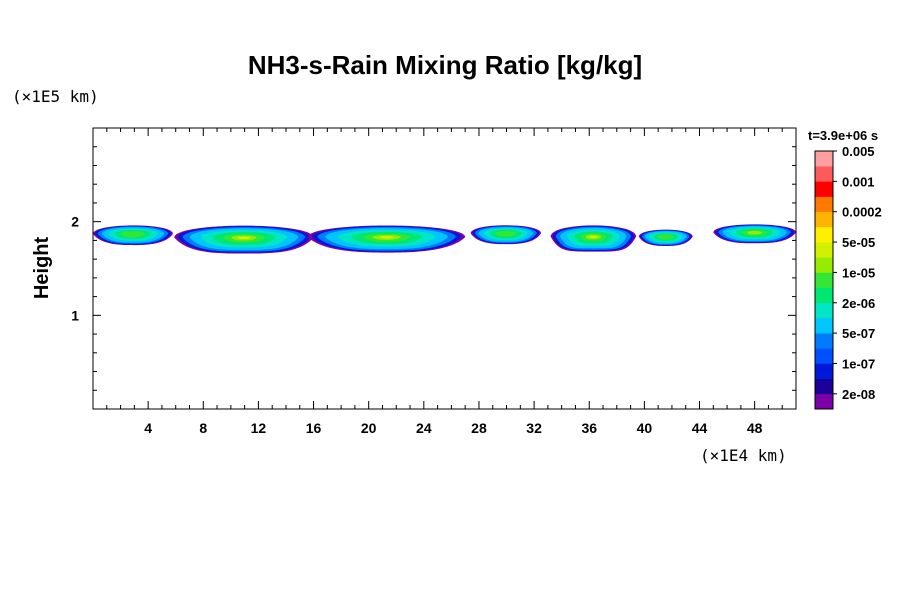 The image size is (900, 600). What do you see at coordinates (700, 428) in the screenshot?
I see `x-tick-label: 44` at bounding box center [700, 428].